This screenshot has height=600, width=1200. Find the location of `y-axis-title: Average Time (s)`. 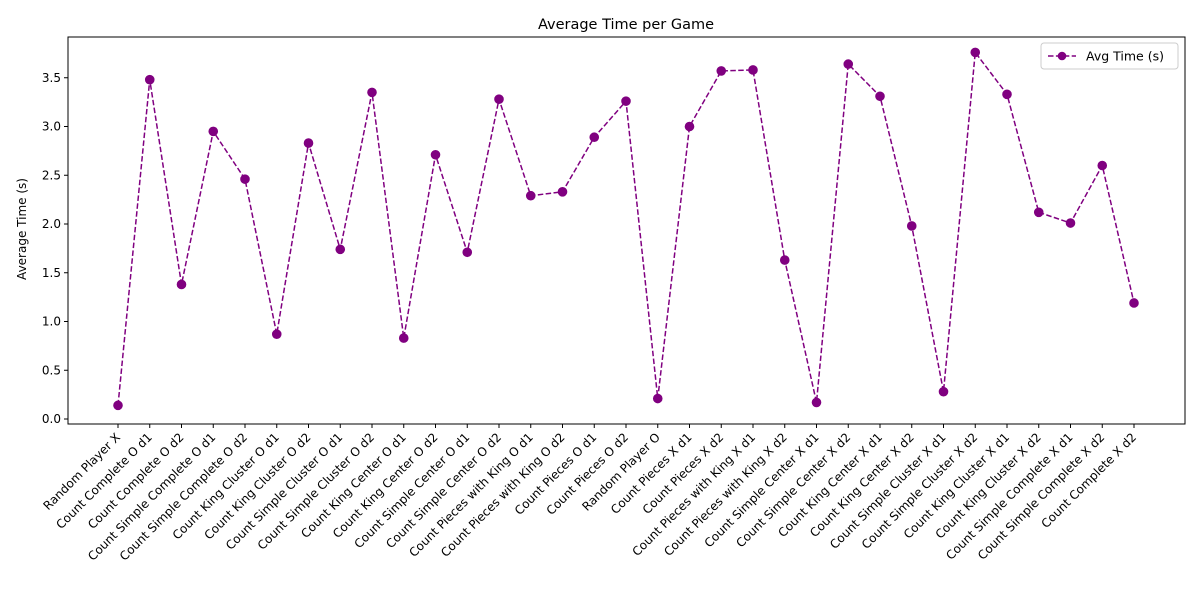

y-axis-title: Average Time (s) is located at coordinates (22, 229).